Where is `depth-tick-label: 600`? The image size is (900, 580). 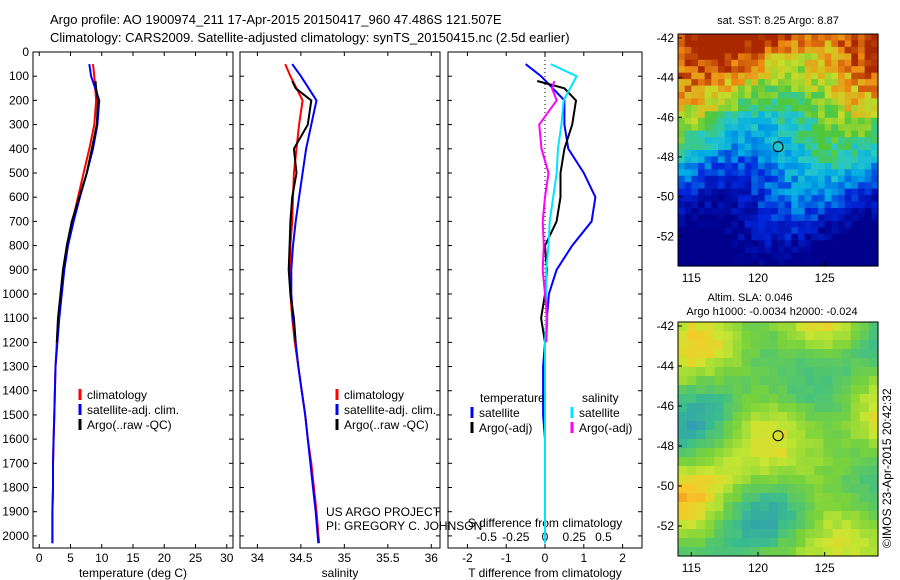
depth-tick-label: 600 is located at coordinates (19, 197).